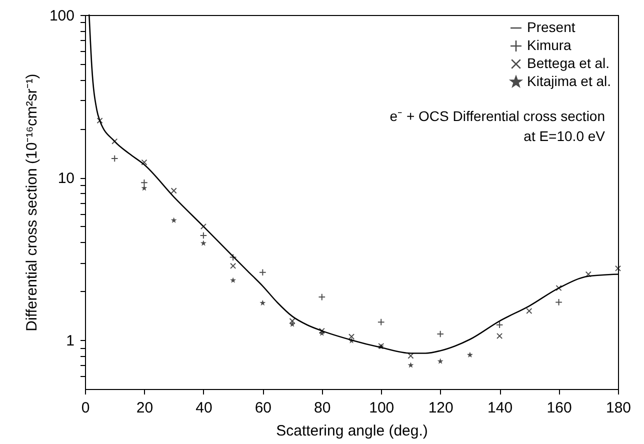  What do you see at coordinates (568, 63) in the screenshot?
I see `legend-label: Bettega et al.` at bounding box center [568, 63].